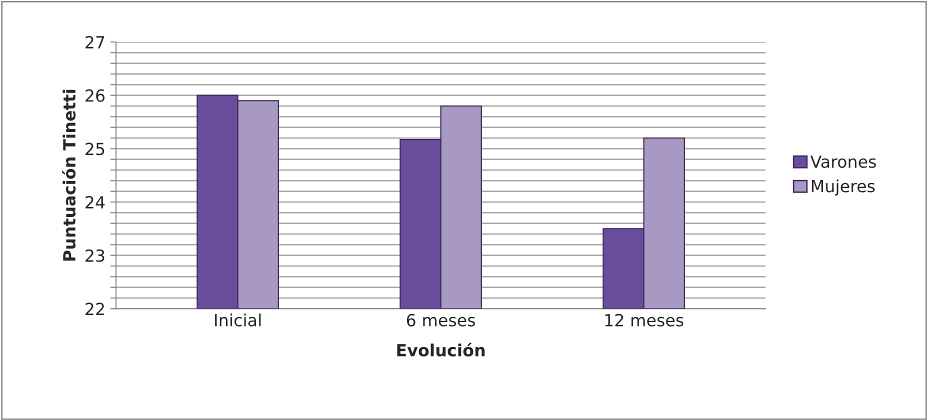 The width and height of the screenshot is (928, 420). I want to click on legend-label: Mujeres, so click(843, 188).